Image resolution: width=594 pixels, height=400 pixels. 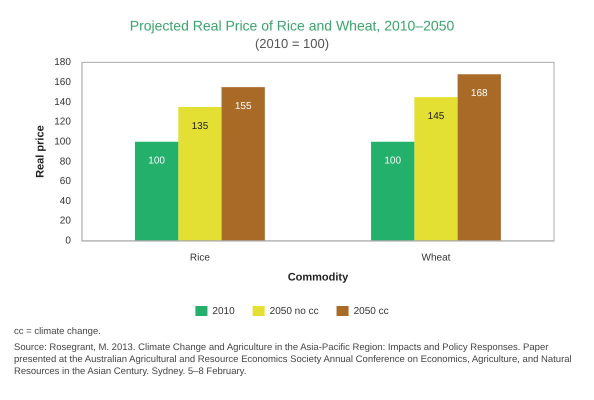 What do you see at coordinates (66, 201) in the screenshot?
I see `y-tick-label: 40` at bounding box center [66, 201].